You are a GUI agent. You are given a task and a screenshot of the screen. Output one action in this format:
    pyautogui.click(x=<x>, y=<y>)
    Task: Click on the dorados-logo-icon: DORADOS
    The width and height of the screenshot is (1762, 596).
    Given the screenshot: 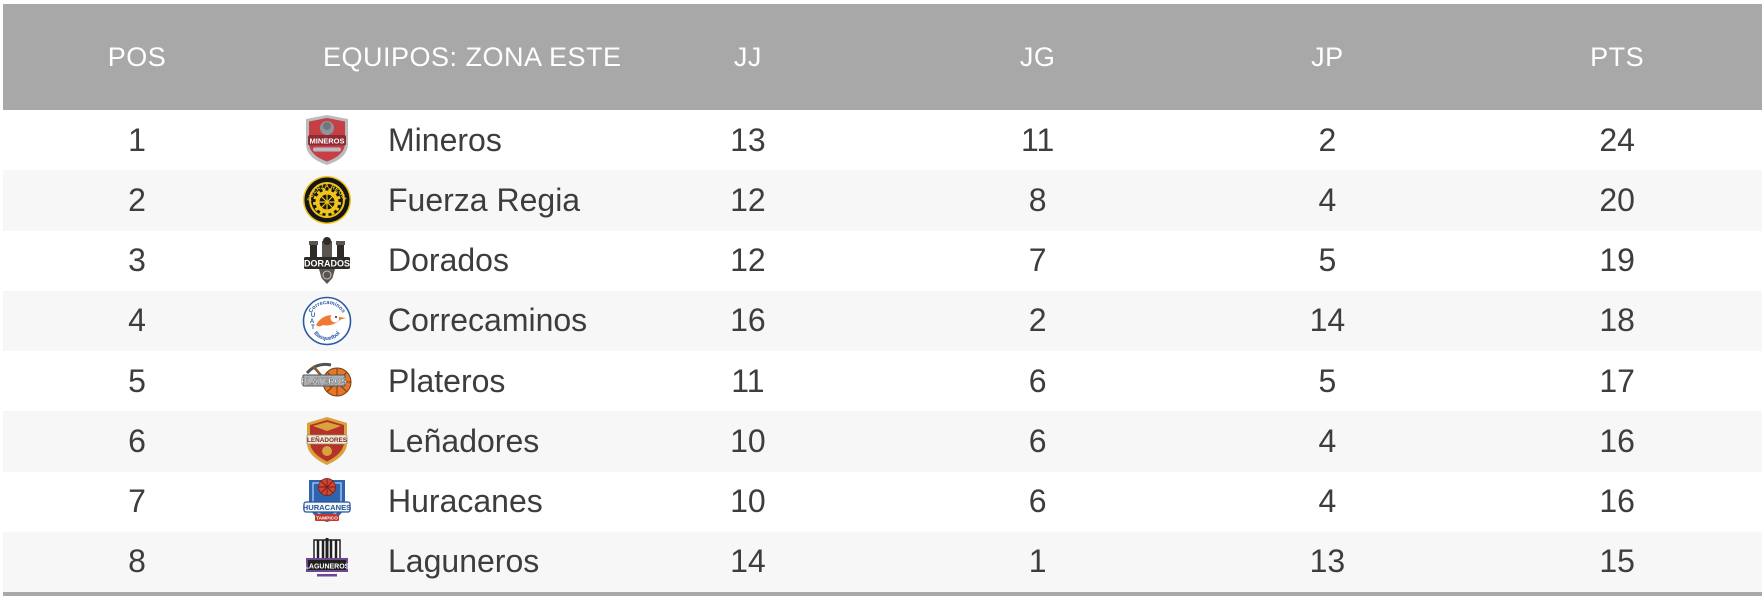 What is the action you would take?
    pyautogui.click(x=327, y=261)
    